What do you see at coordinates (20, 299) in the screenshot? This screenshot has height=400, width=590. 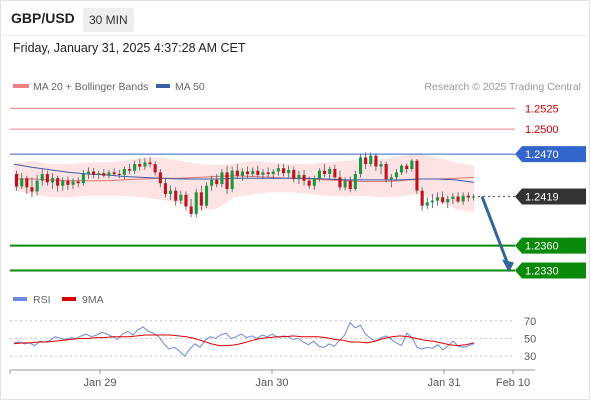 I see `rsi-legend-swatch` at bounding box center [20, 299].